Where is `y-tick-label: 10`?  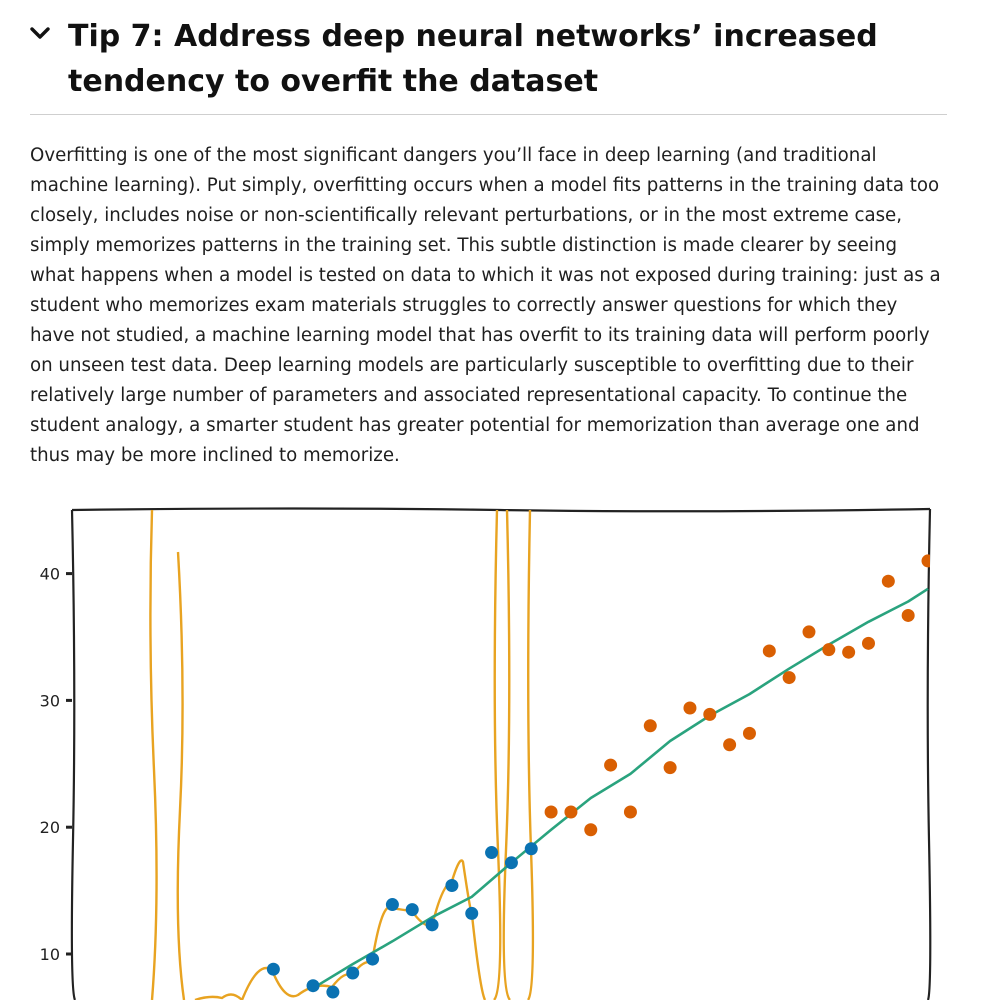
y-tick-label: 10 is located at coordinates (50, 954).